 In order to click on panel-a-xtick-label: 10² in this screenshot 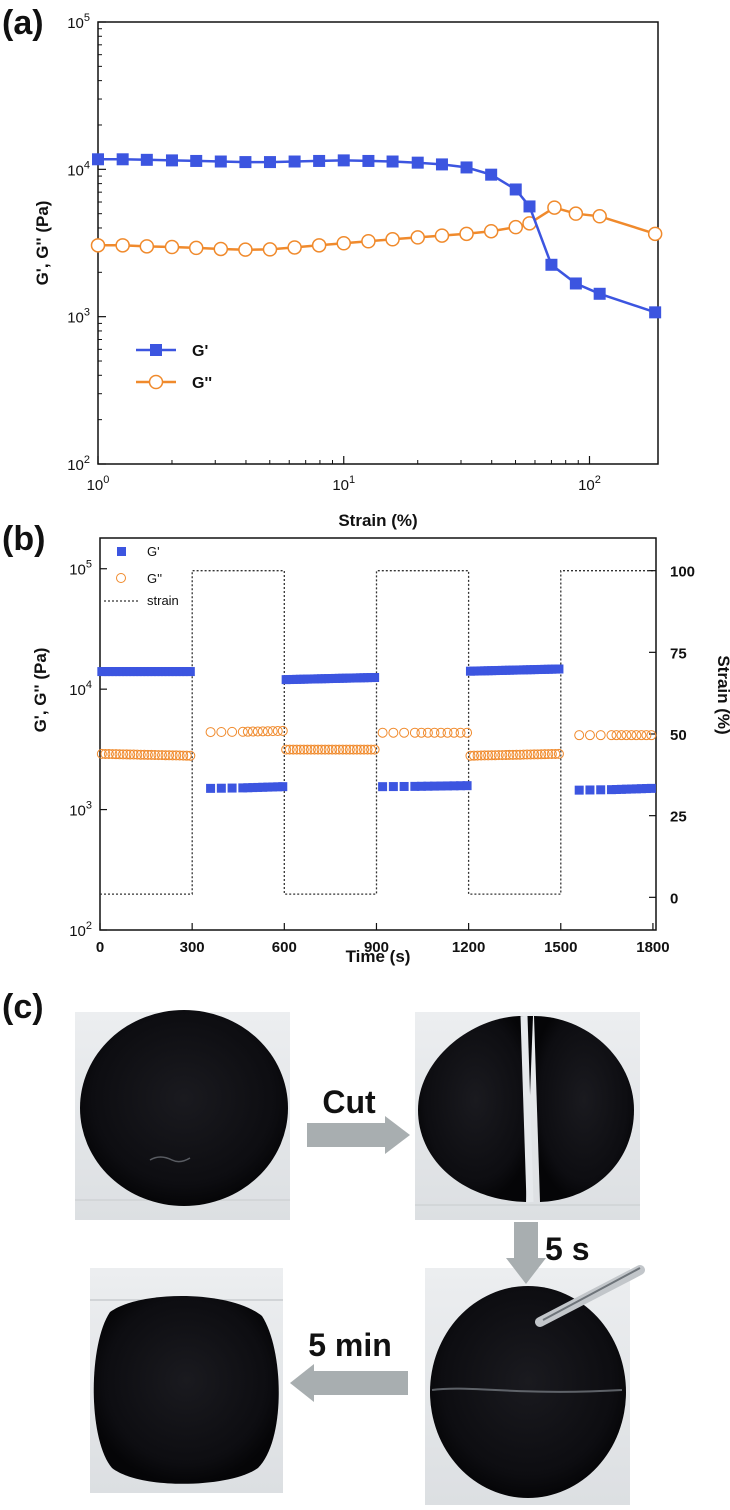, I will do `click(589, 484)`.